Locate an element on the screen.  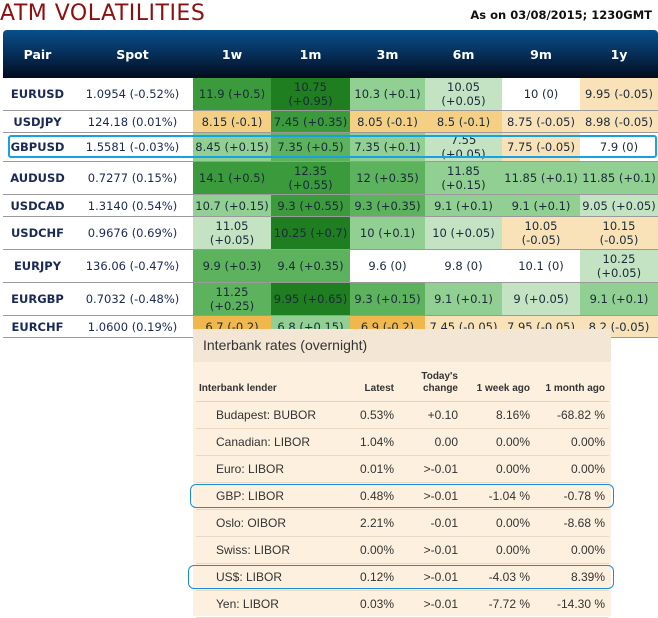
interbank-row: Yen: LIBOR 0.03% >-0.01 -7.72 % -14.30 % is located at coordinates (402, 604).